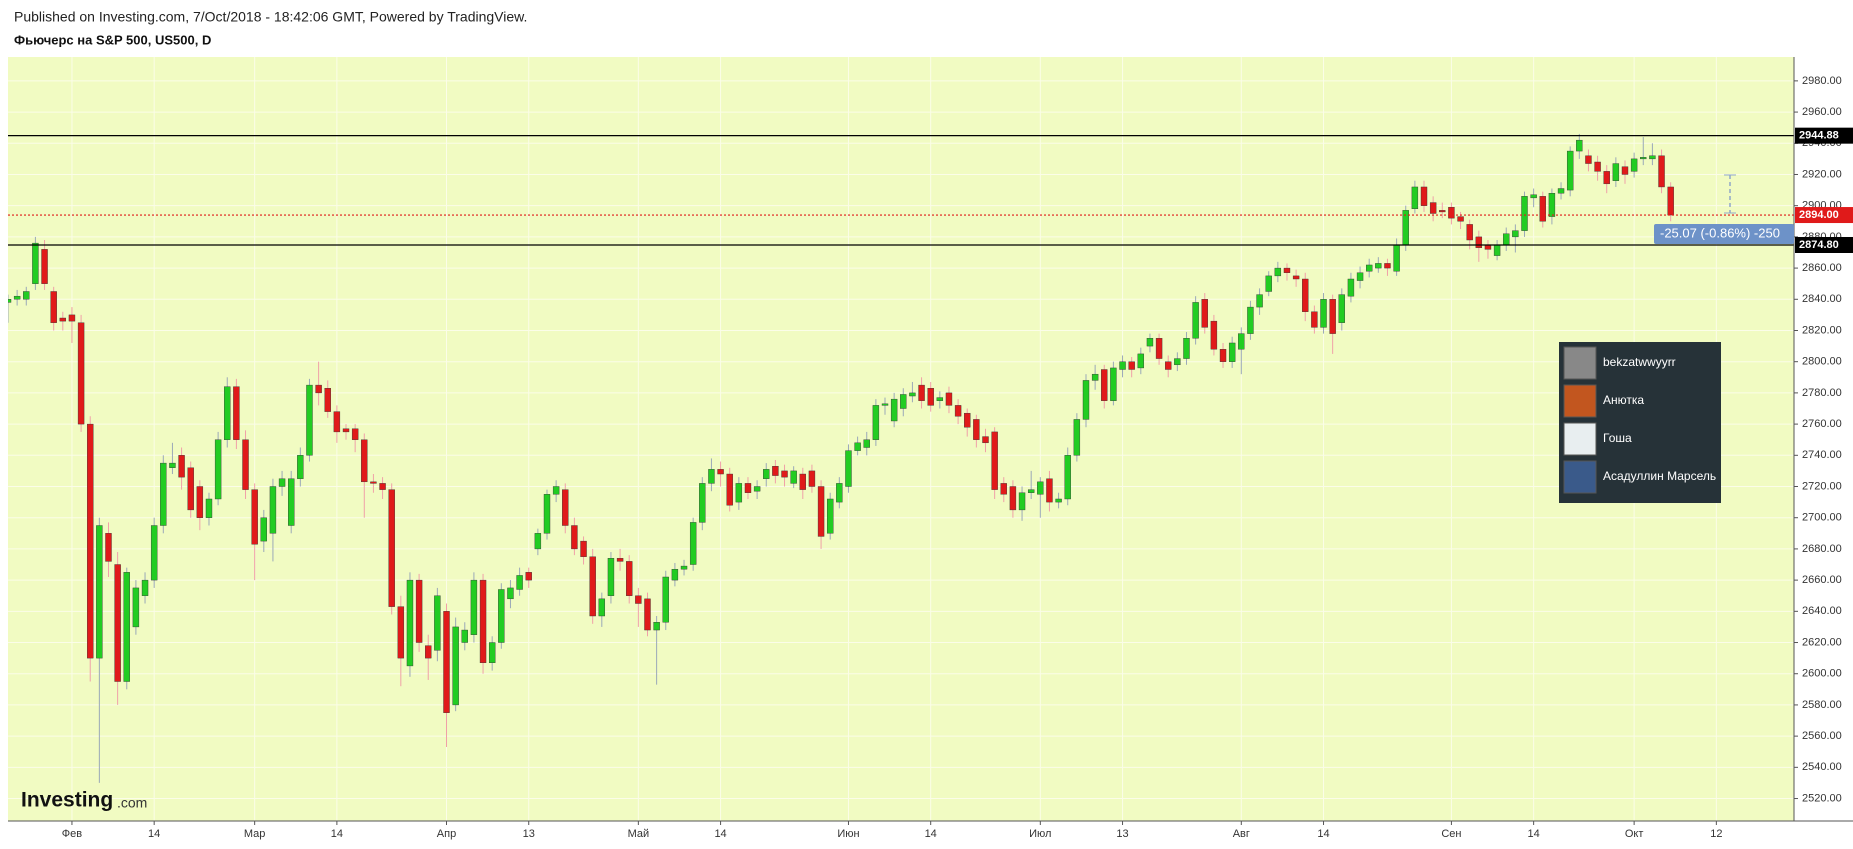 Image resolution: width=1853 pixels, height=849 pixels. I want to click on y-tick-label: 2740.00, so click(1822, 455).